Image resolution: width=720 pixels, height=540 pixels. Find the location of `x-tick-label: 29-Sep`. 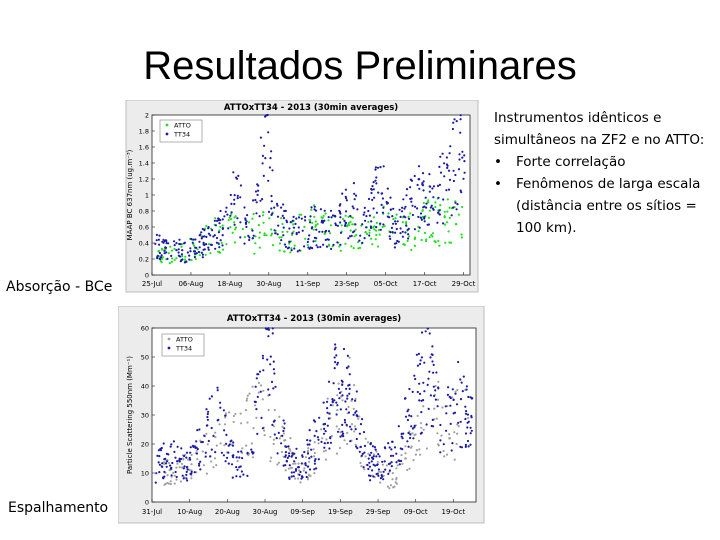

x-tick-label: 29-Sep is located at coordinates (378, 512).